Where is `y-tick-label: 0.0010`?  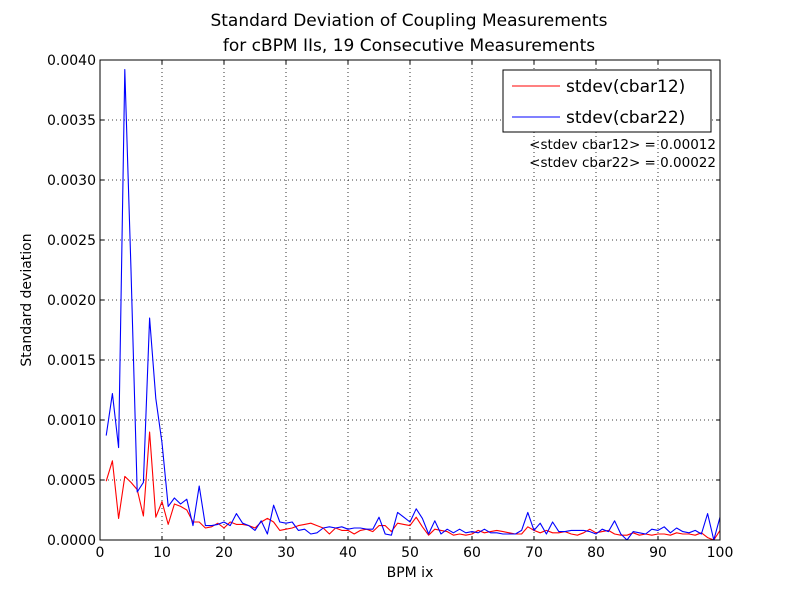
y-tick-label: 0.0010 is located at coordinates (71, 421).